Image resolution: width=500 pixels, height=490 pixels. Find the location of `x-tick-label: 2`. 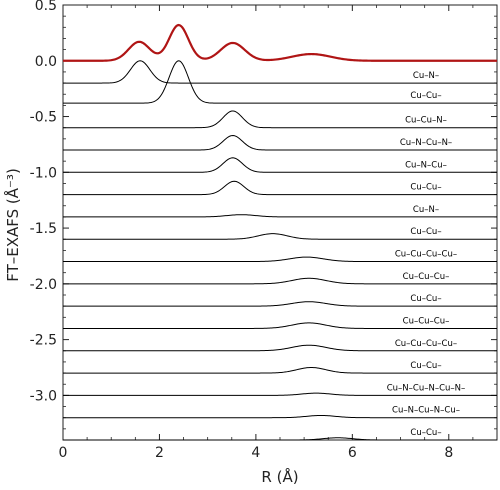

x-tick-label: 2 is located at coordinates (159, 453).